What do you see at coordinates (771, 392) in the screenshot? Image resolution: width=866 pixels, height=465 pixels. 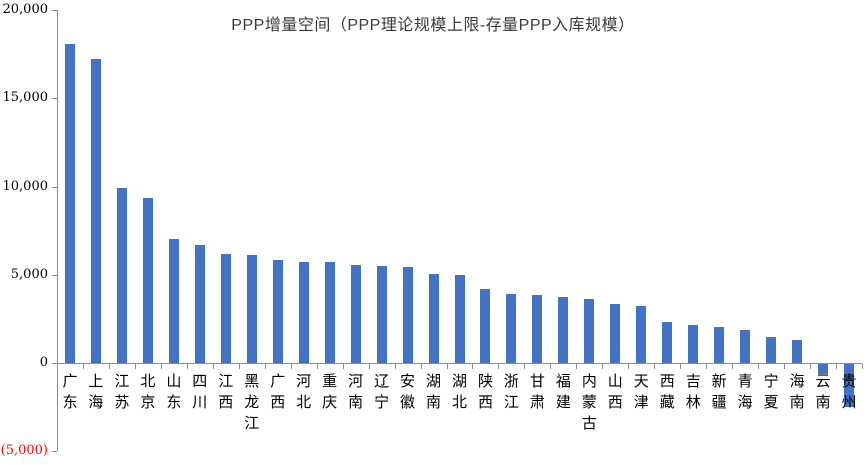 I see `x-axis-label: 宁夏` at bounding box center [771, 392].